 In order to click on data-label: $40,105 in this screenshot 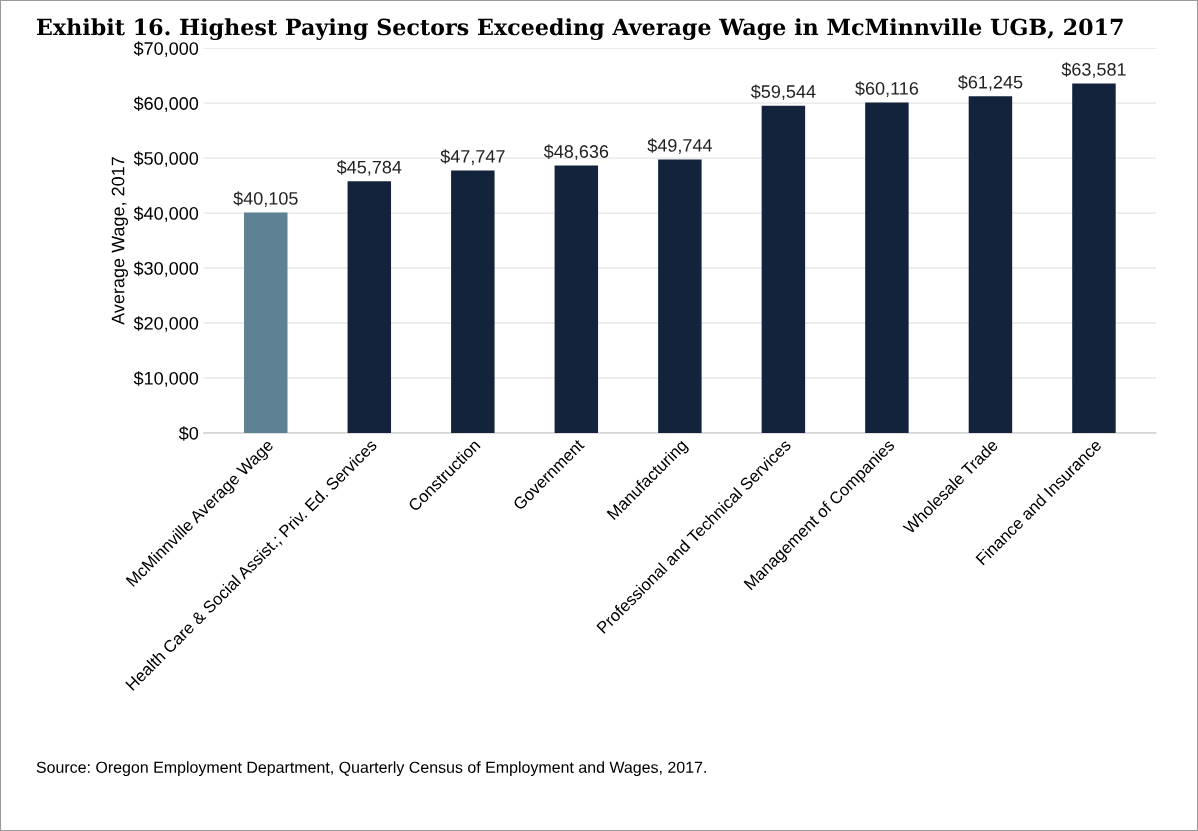, I will do `click(265, 199)`.